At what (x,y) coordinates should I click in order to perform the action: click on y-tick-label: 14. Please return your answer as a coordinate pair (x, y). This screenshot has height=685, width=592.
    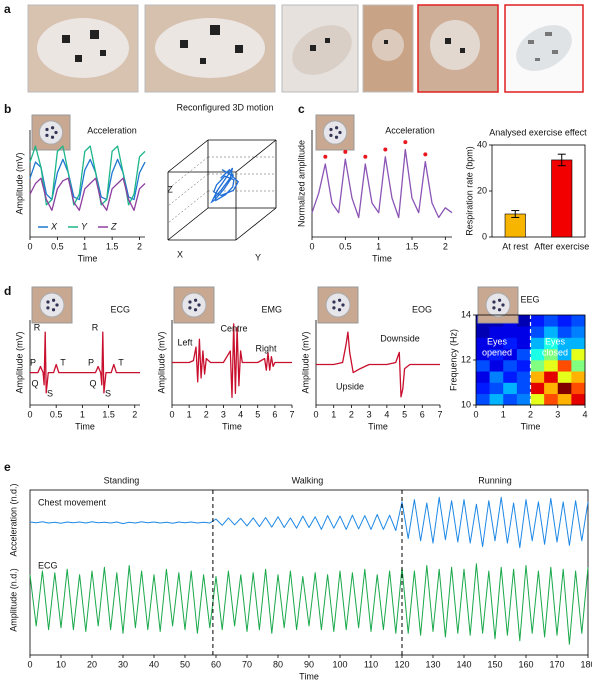
    Looking at the image, I should click on (466, 314).